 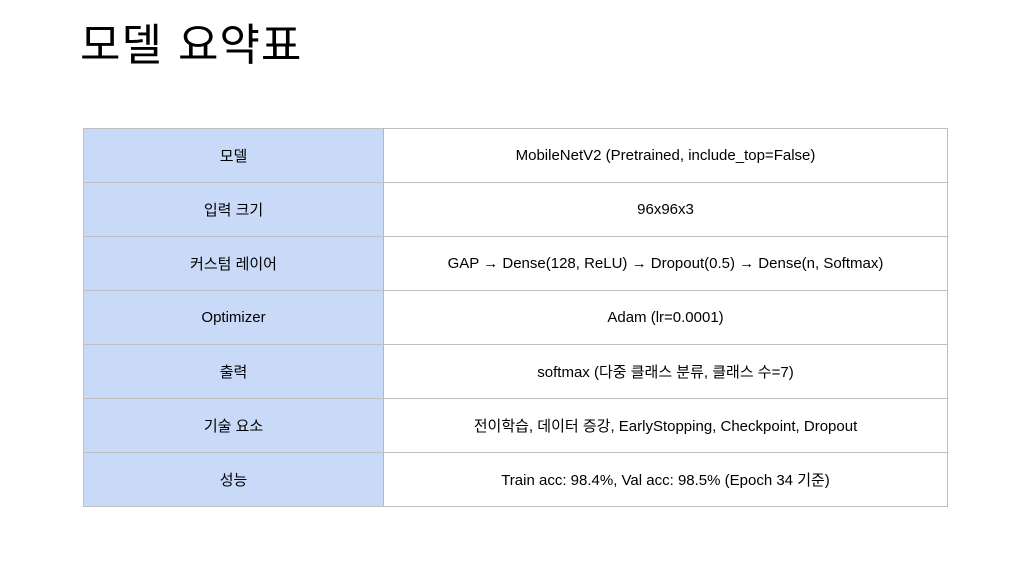 I want to click on table-row-output: 출력 softmax (다중 클래스 분류, 클래스 수=7), so click(x=515, y=371).